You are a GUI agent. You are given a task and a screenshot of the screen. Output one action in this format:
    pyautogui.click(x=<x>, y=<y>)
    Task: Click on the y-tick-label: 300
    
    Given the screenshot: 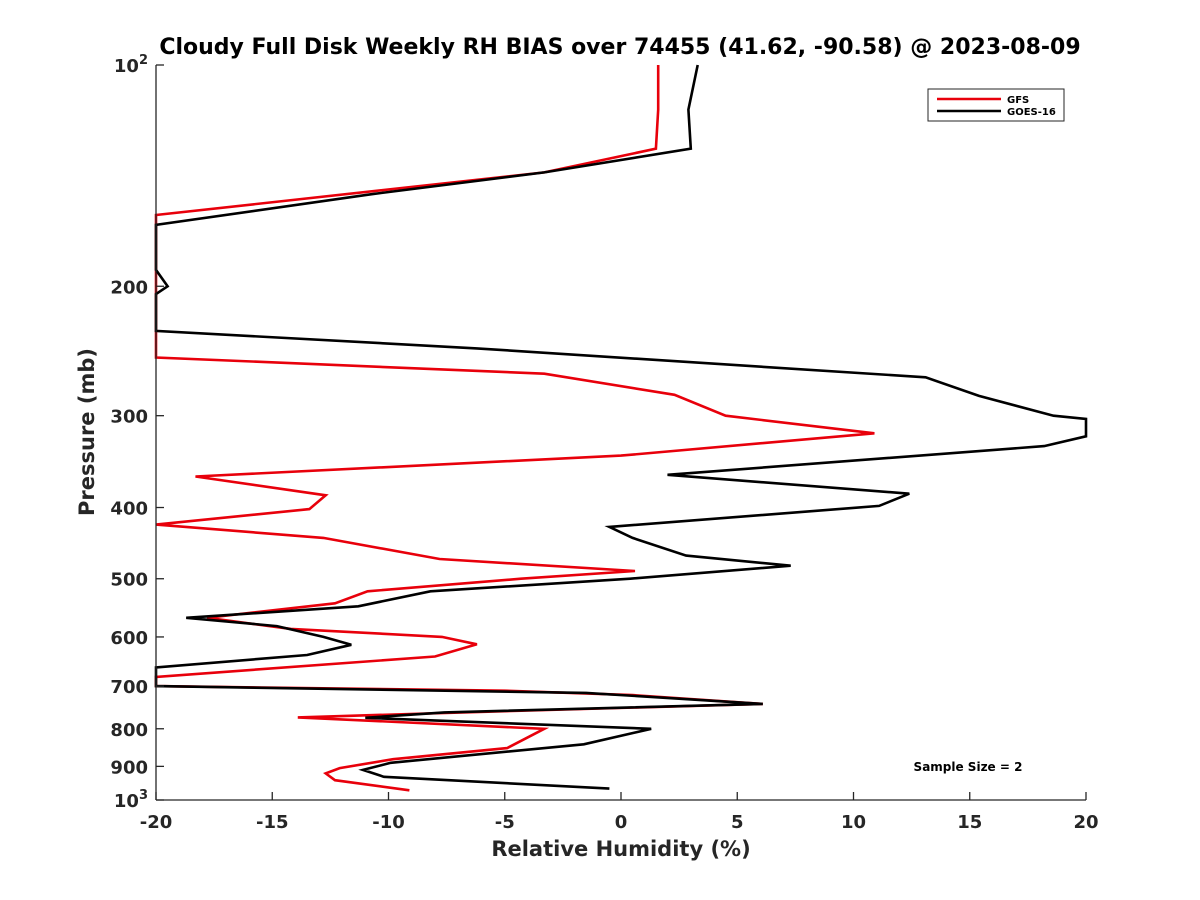 What is the action you would take?
    pyautogui.click(x=129, y=417)
    